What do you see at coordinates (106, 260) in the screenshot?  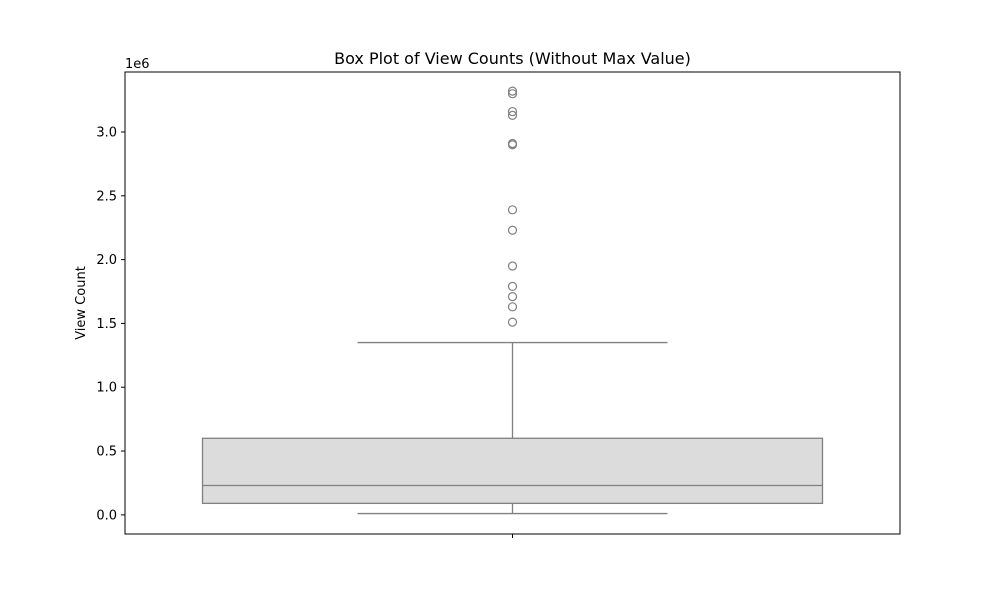 I see `y-tick-label: 2.0` at bounding box center [106, 260].